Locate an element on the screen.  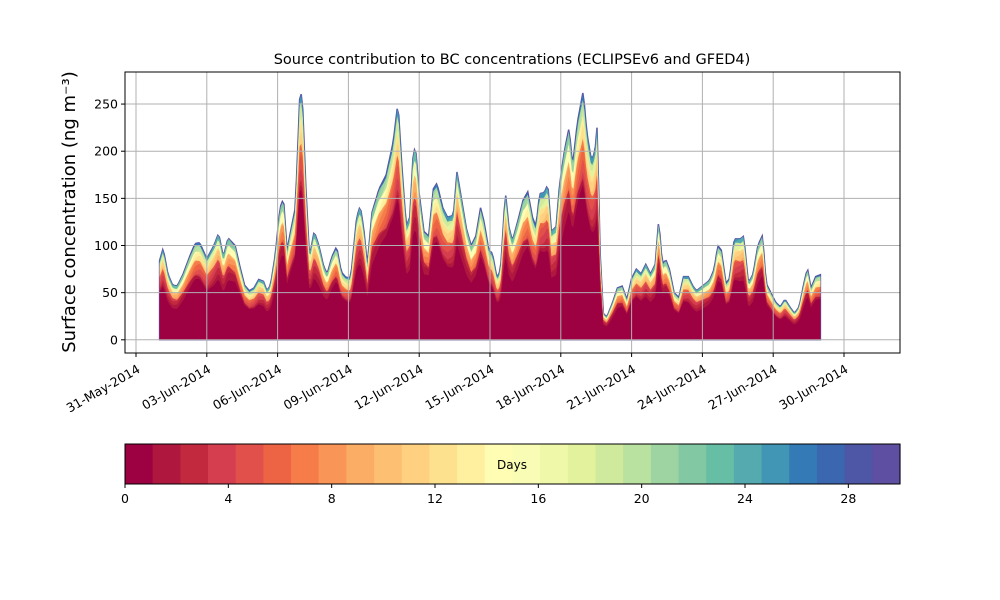
x-tick-label: 03-Jun-2014 is located at coordinates (176, 386).